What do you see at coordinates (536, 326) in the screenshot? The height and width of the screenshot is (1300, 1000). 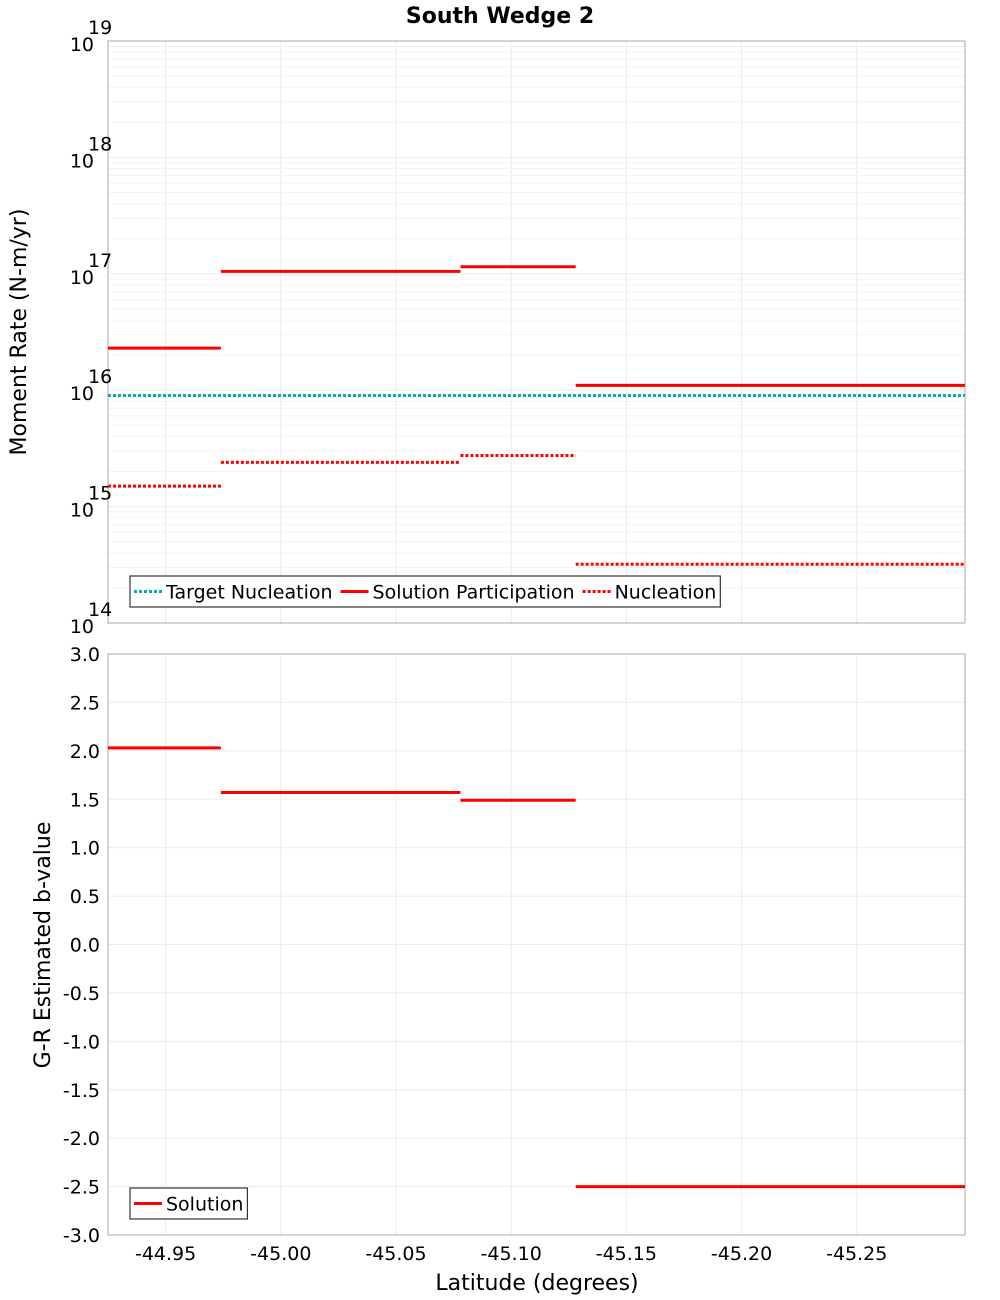 I see `series-solution-participation` at bounding box center [536, 326].